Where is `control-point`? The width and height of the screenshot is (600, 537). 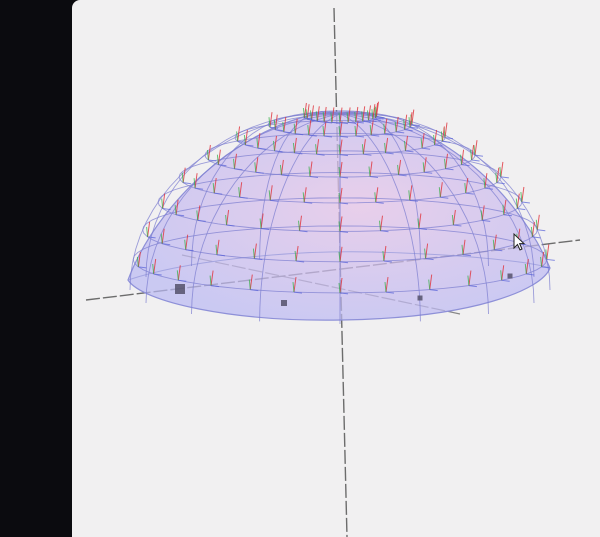 control-point is located at coordinates (510, 276).